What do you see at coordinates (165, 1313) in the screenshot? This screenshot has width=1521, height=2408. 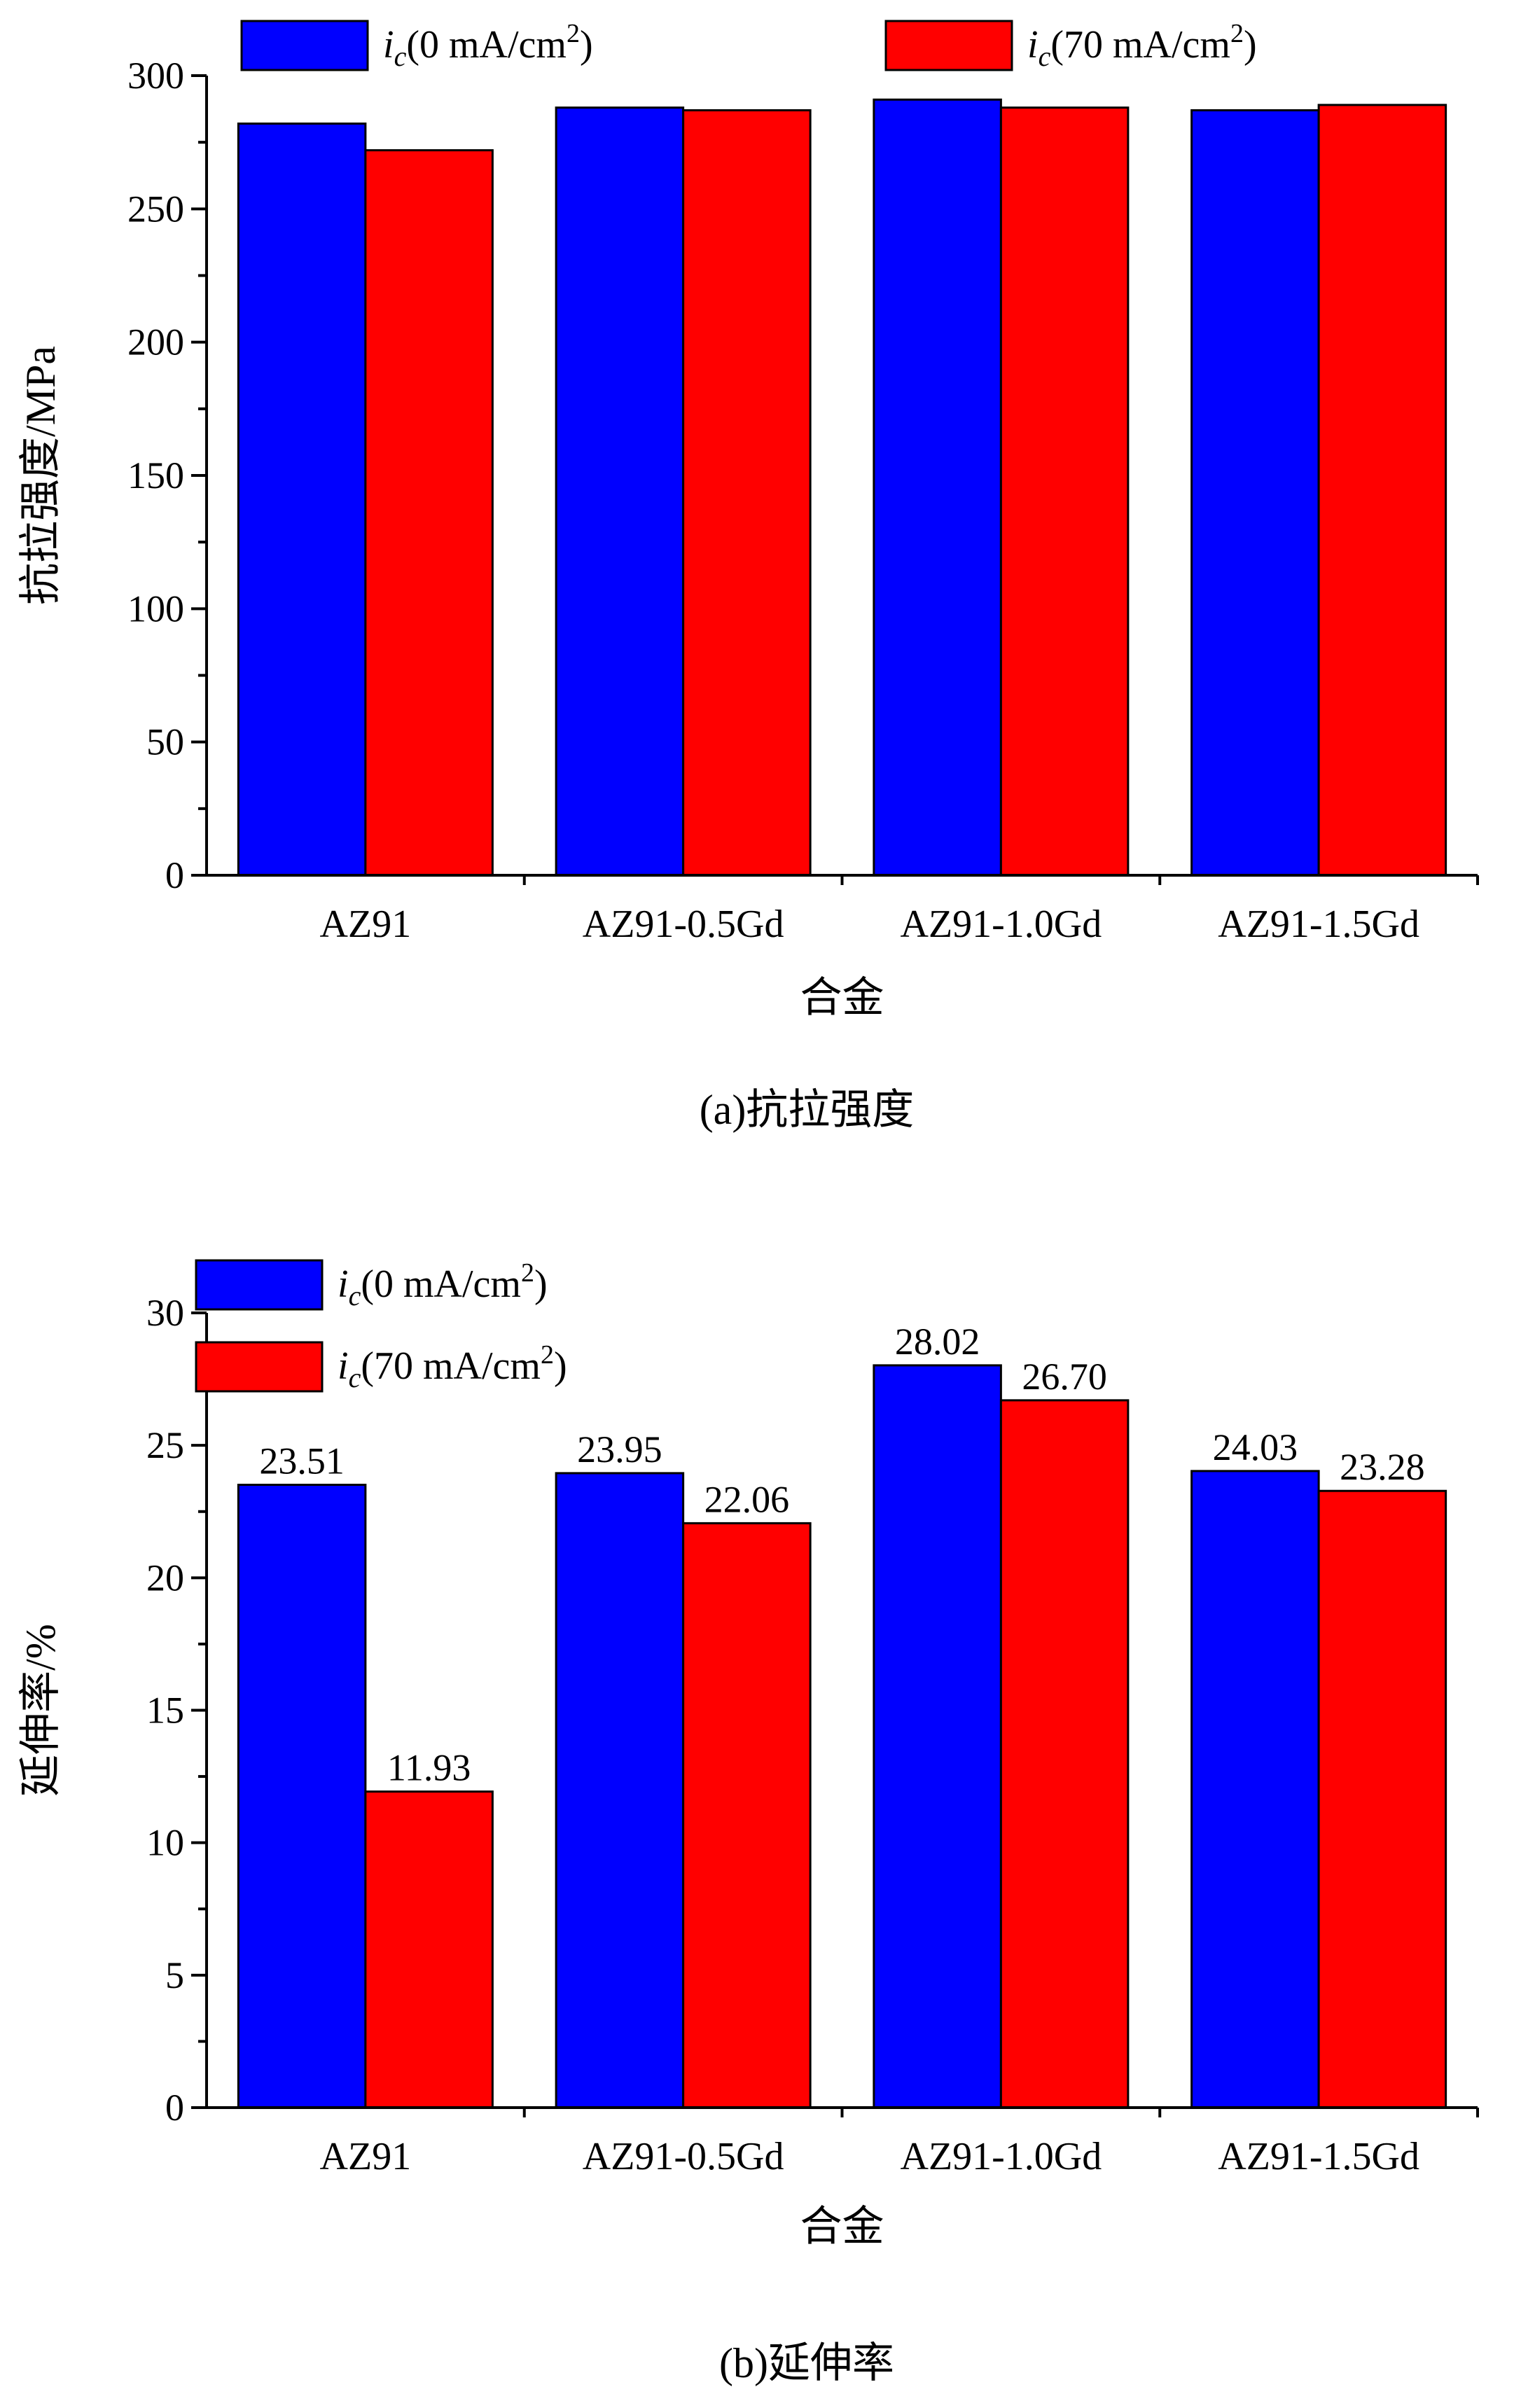 I see `y-tick-label: 30` at bounding box center [165, 1313].